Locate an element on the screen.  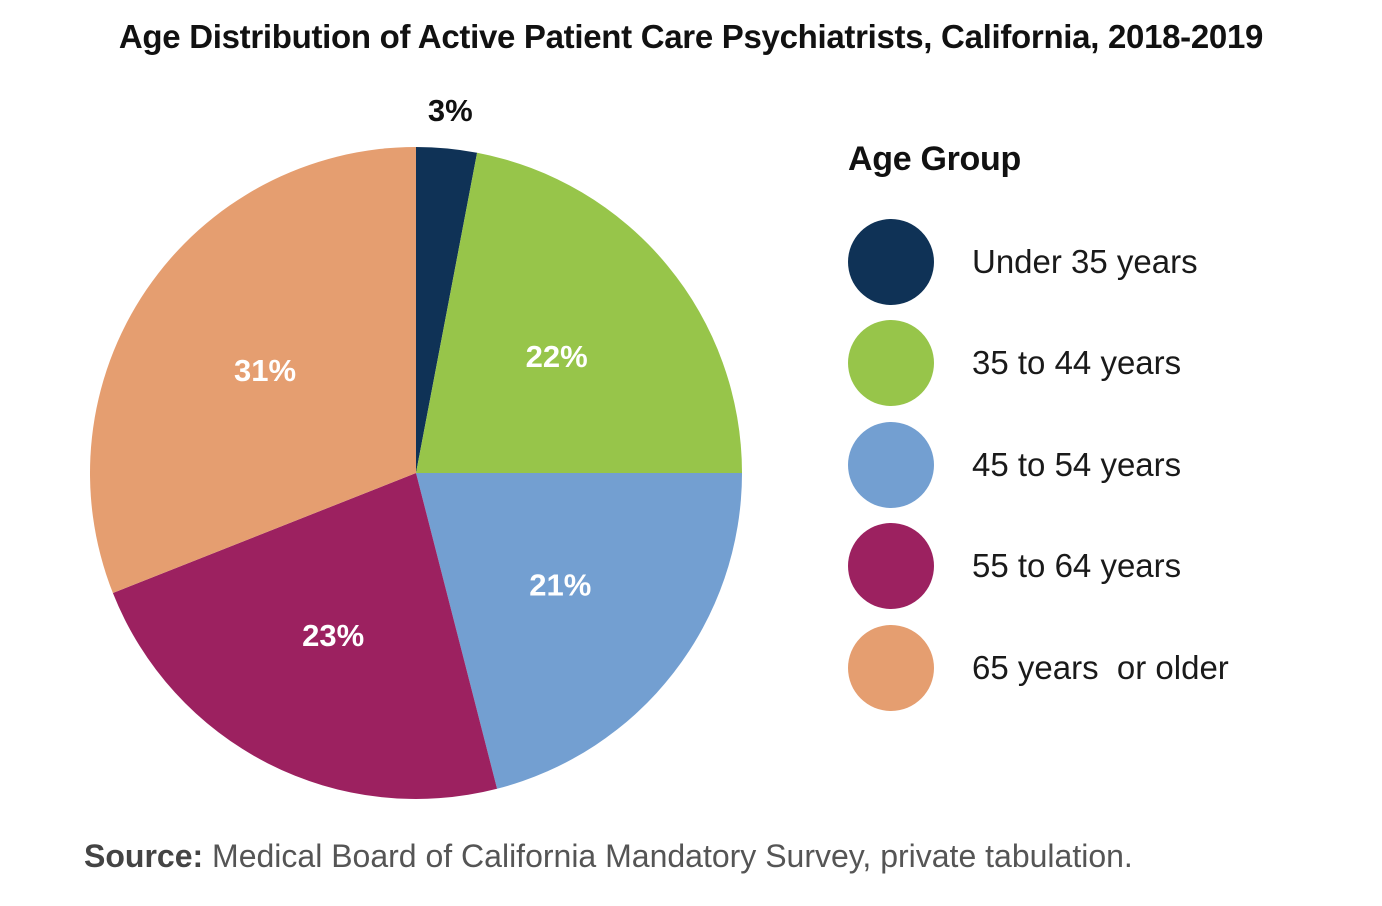
pie-data-label-0: 3% is located at coordinates (450, 110).